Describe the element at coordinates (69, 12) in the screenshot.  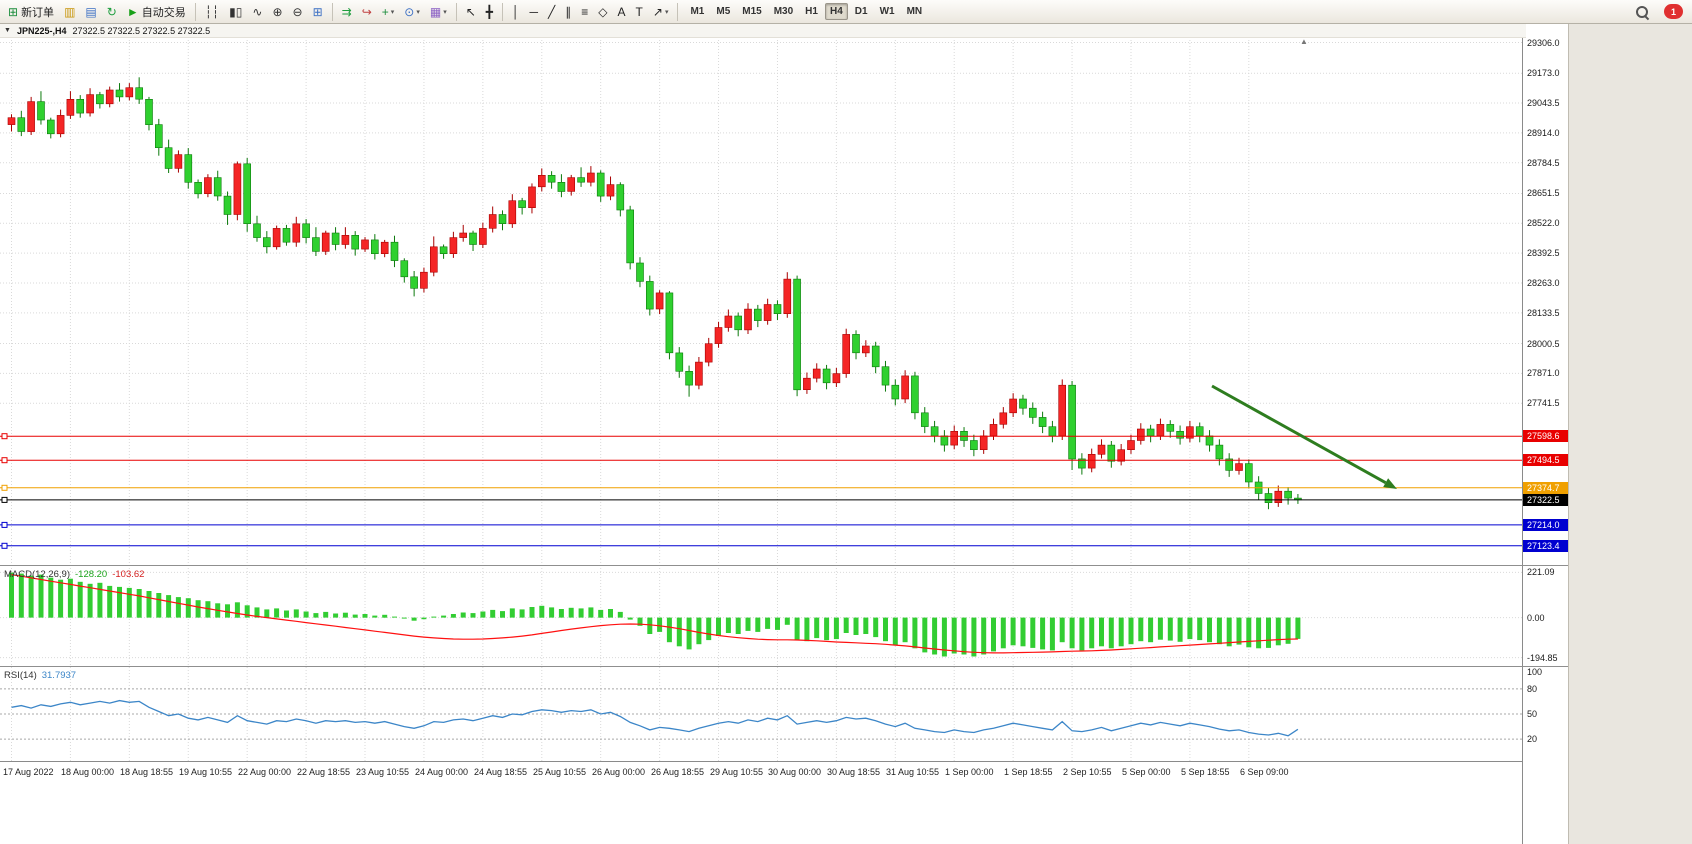
I see `new-chart-button: ▥` at that location.